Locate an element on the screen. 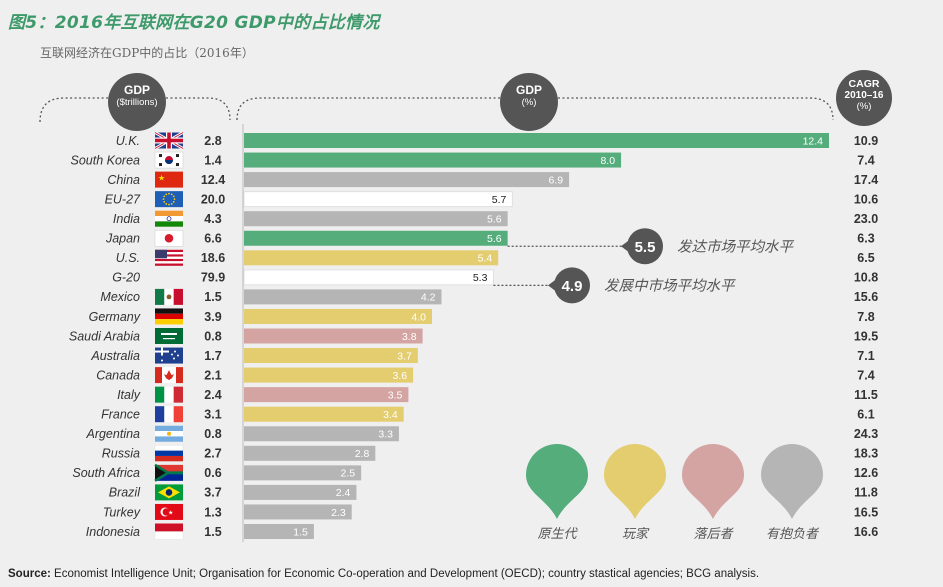  flag-tr-icon: ★ is located at coordinates (169, 511).